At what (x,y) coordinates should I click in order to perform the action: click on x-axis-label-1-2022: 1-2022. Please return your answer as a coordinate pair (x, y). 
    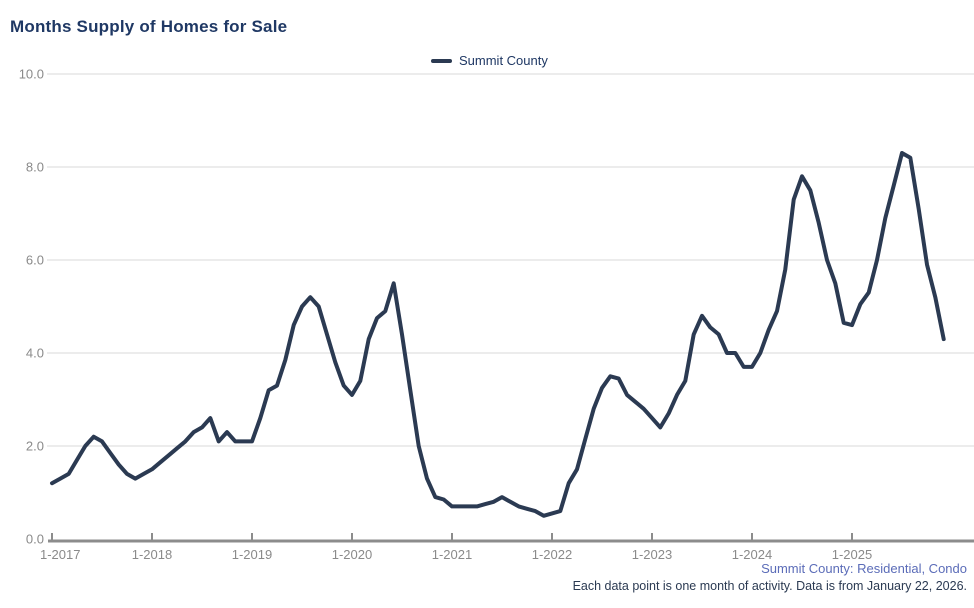
    Looking at the image, I should click on (552, 554).